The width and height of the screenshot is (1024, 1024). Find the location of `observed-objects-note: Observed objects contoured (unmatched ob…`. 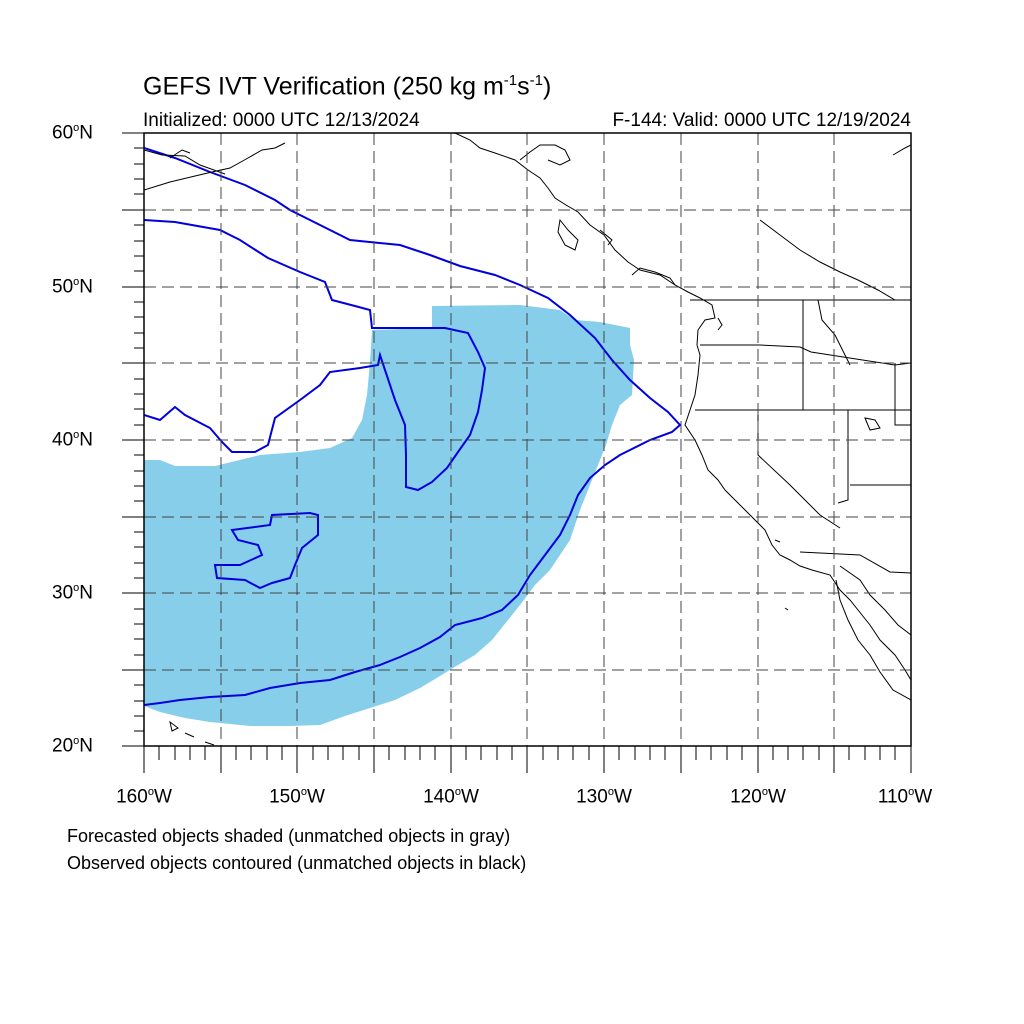

observed-objects-note: Observed objects contoured (unmatched ob… is located at coordinates (297, 863).